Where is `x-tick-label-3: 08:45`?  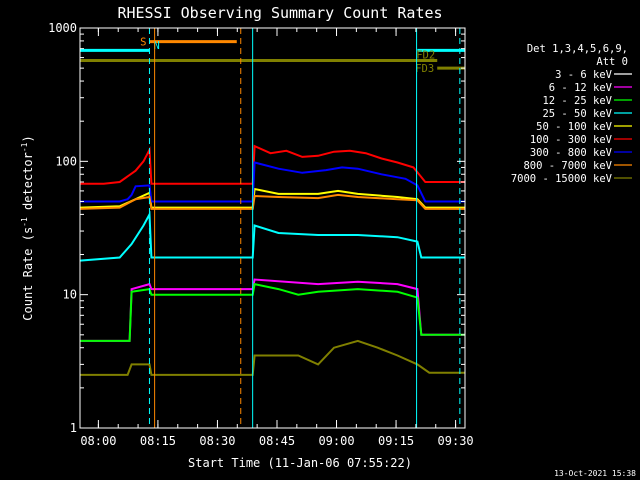 x-tick-label-3: 08:45 is located at coordinates (277, 441).